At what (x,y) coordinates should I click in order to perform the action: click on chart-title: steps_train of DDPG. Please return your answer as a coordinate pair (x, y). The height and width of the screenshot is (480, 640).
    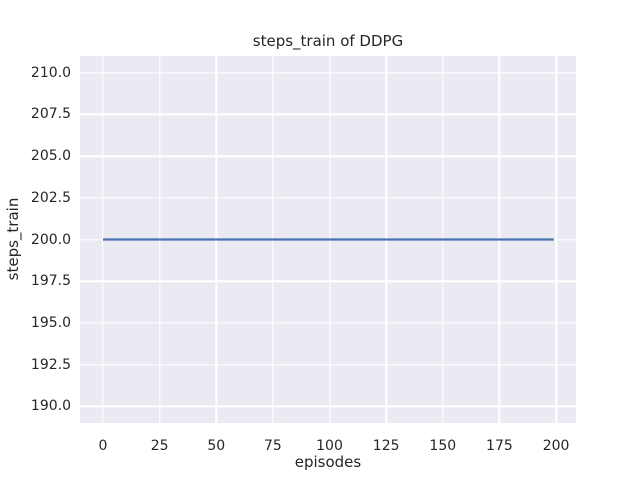
    Looking at the image, I should click on (328, 41).